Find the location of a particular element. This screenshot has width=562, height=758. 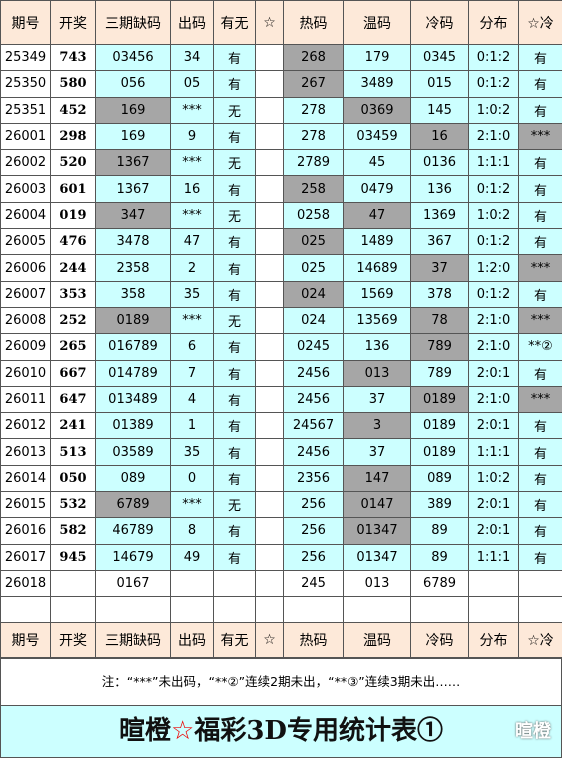

data-row: 25351 452 169 *** 无 278 0369 145 1:0:2 有 is located at coordinates (281, 110).